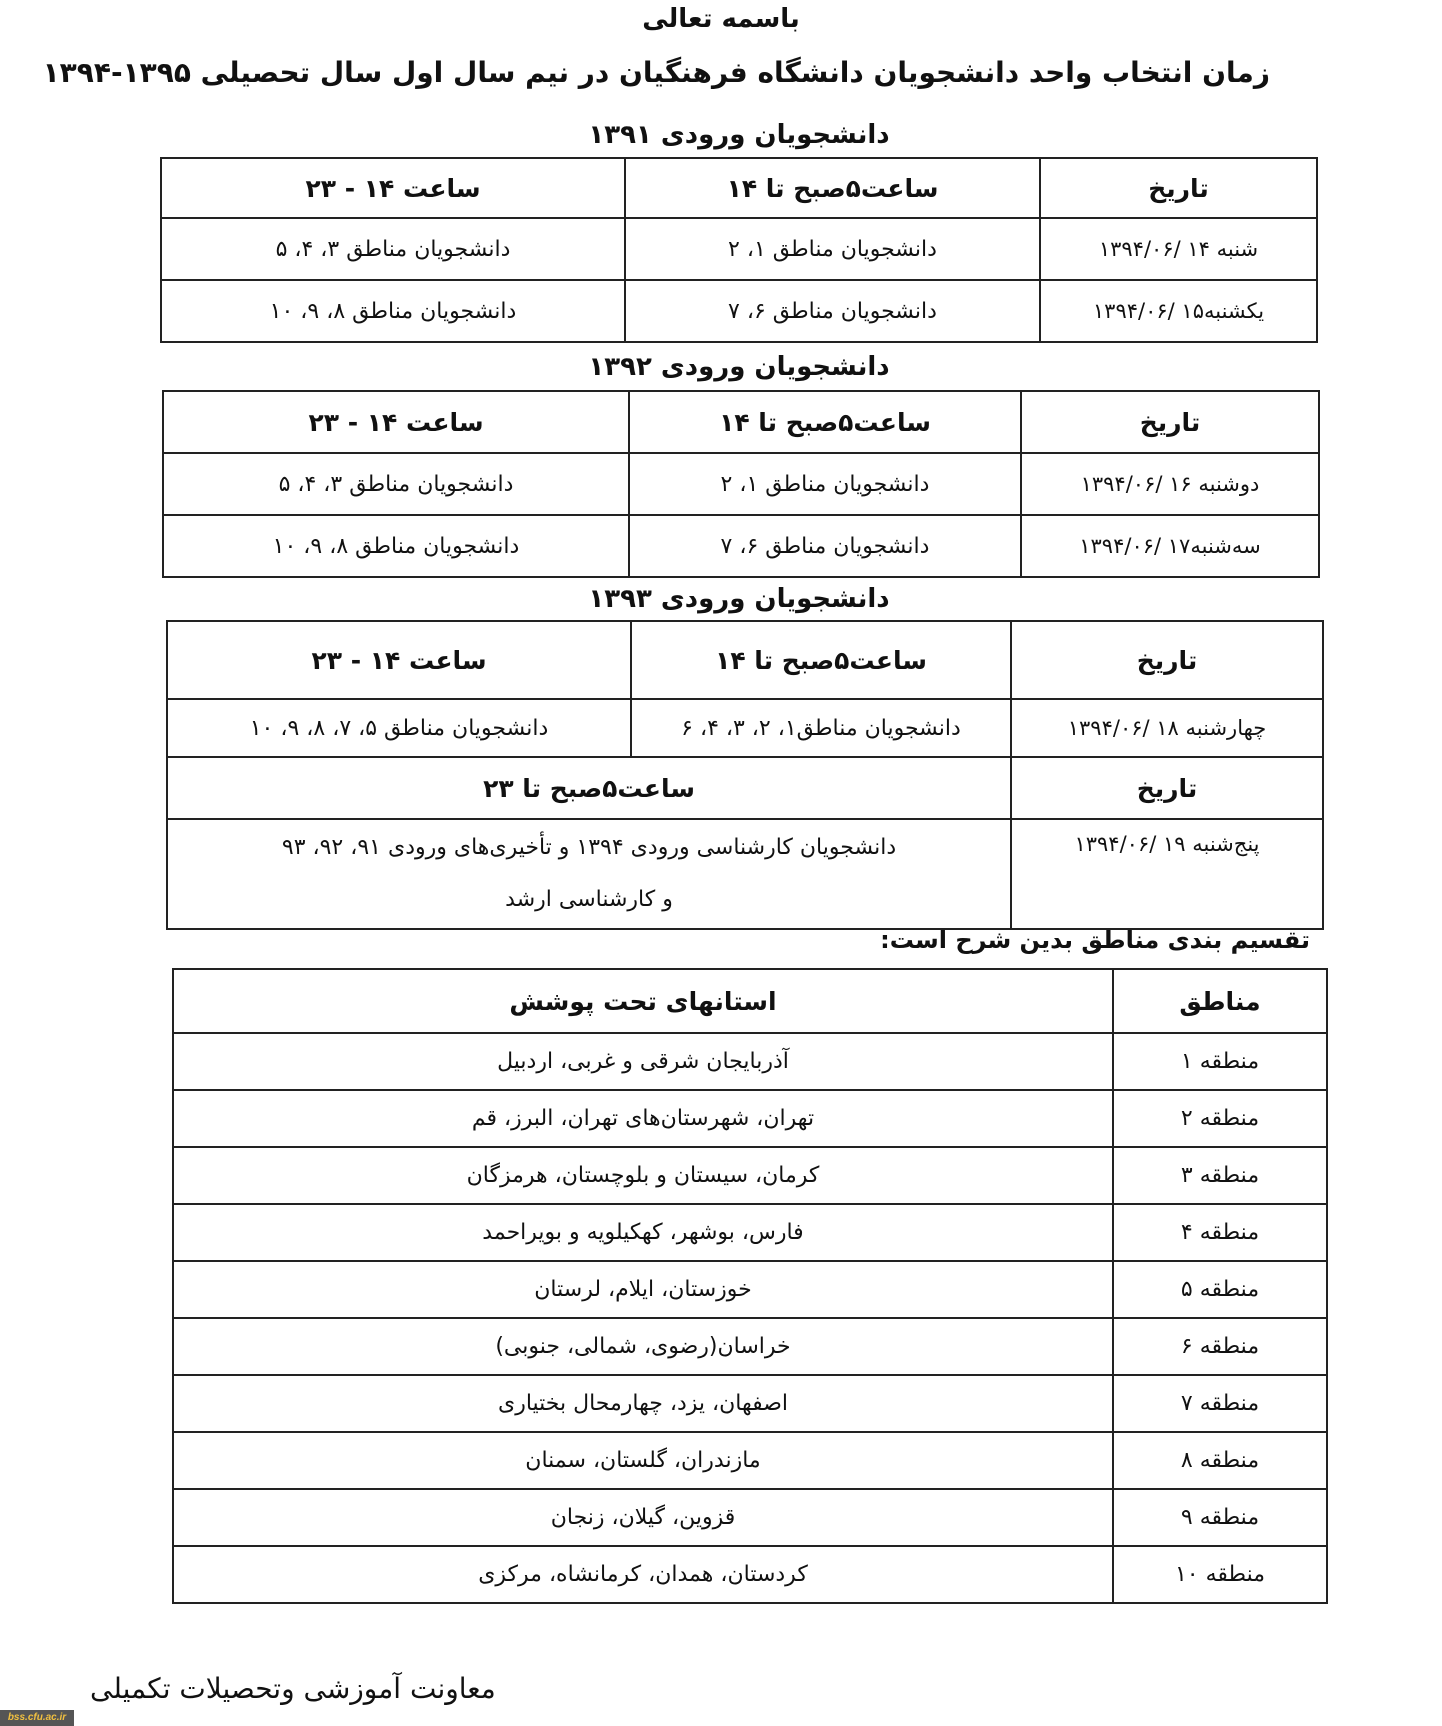  I want to click on region-provinces: تهران، شهرستان‌های تهران، البرز، قم, so click(643, 1118).